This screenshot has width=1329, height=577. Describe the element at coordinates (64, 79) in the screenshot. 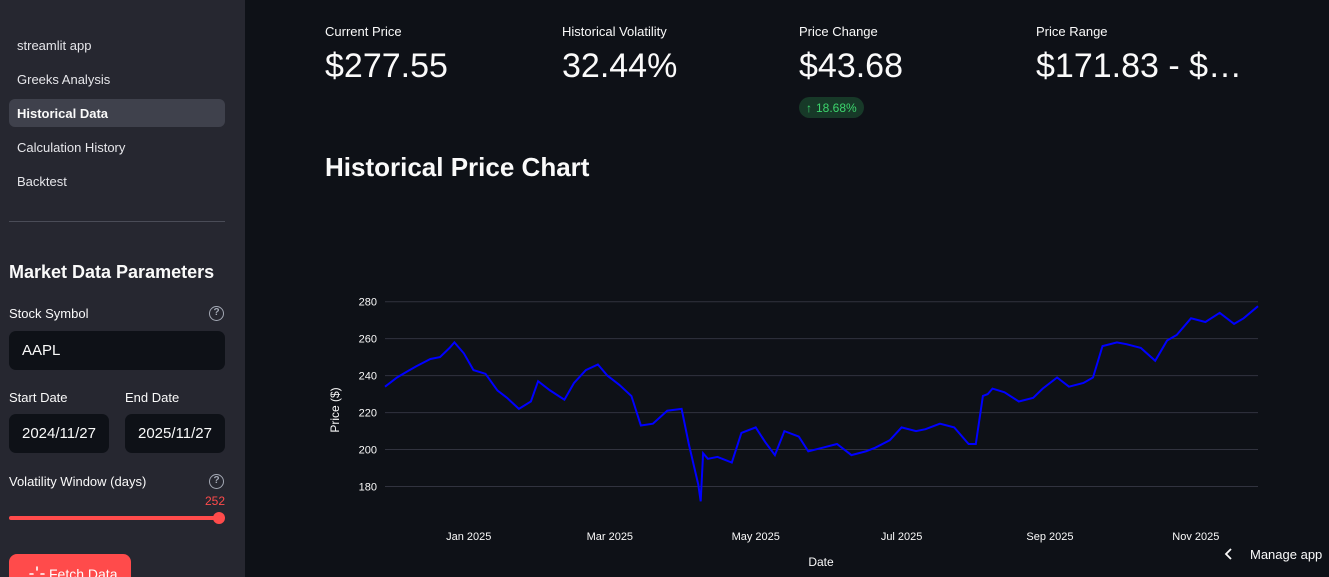

I see `sidebar-item-label: Greeks Analysis` at that location.